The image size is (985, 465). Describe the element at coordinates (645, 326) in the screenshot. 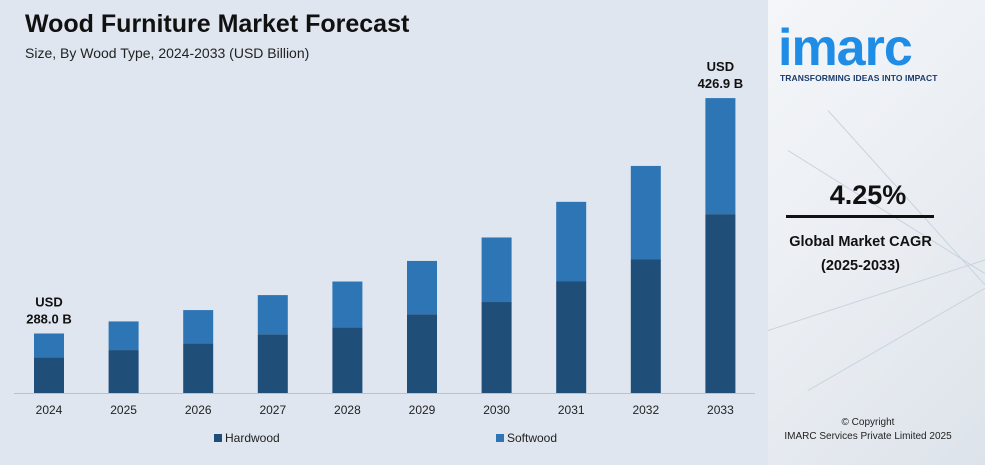

I see `bar-hardwood-2032` at that location.